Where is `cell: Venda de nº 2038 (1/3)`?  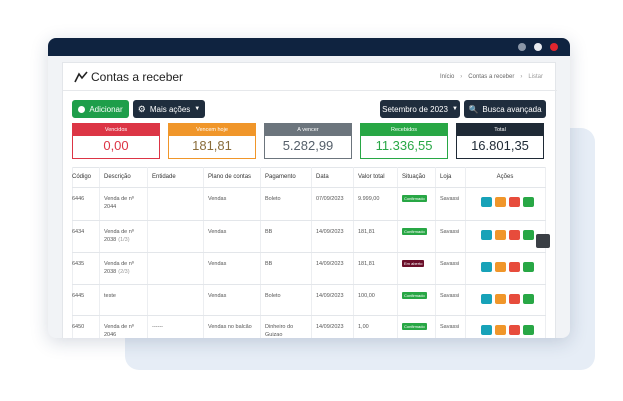 cell: Venda de nº 2038 (1/3) is located at coordinates (124, 236).